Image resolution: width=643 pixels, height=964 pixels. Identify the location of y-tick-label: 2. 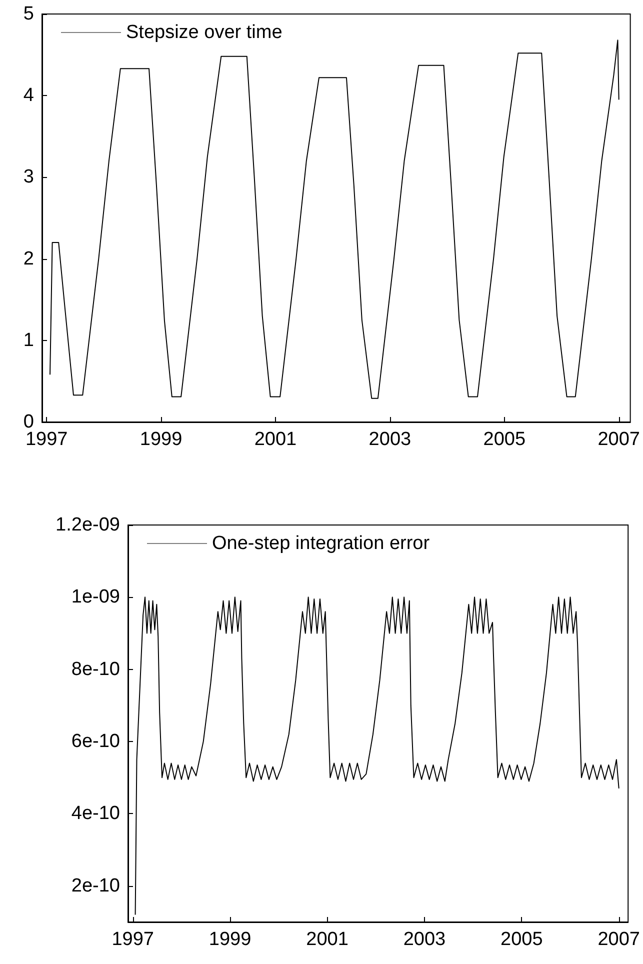
(28, 259).